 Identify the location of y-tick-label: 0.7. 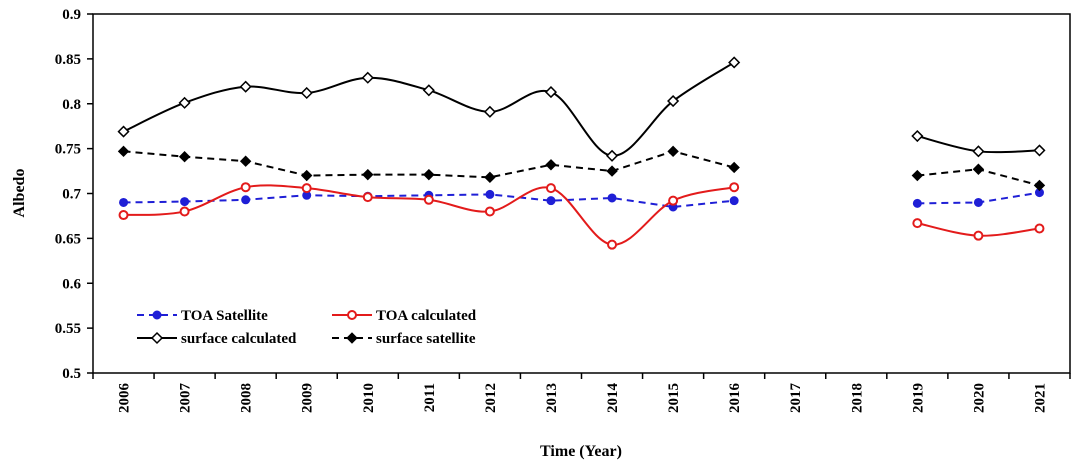
(71, 195).